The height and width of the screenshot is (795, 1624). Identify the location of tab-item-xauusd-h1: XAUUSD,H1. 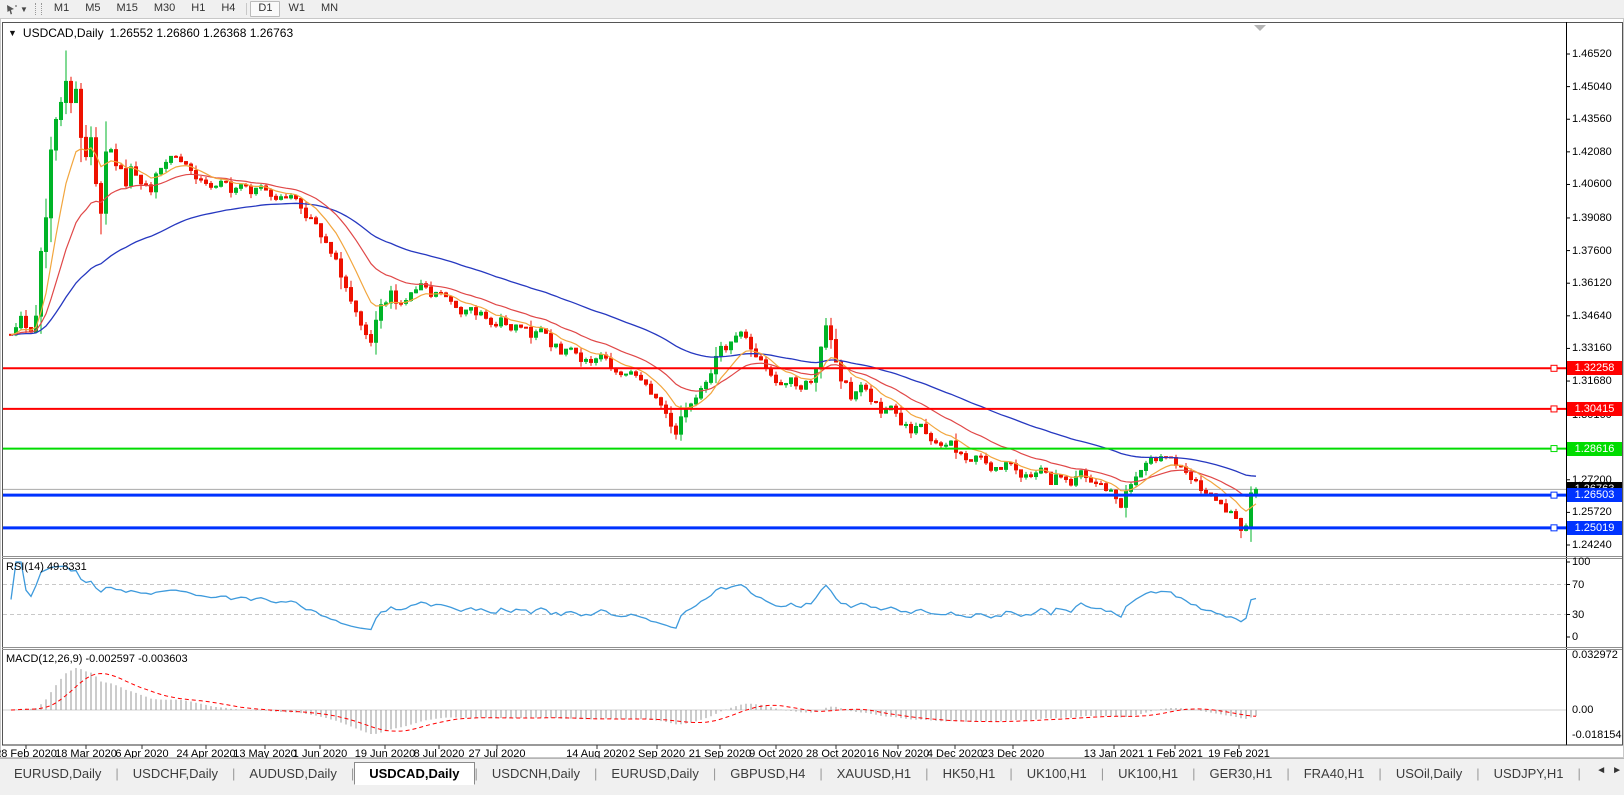
(874, 773).